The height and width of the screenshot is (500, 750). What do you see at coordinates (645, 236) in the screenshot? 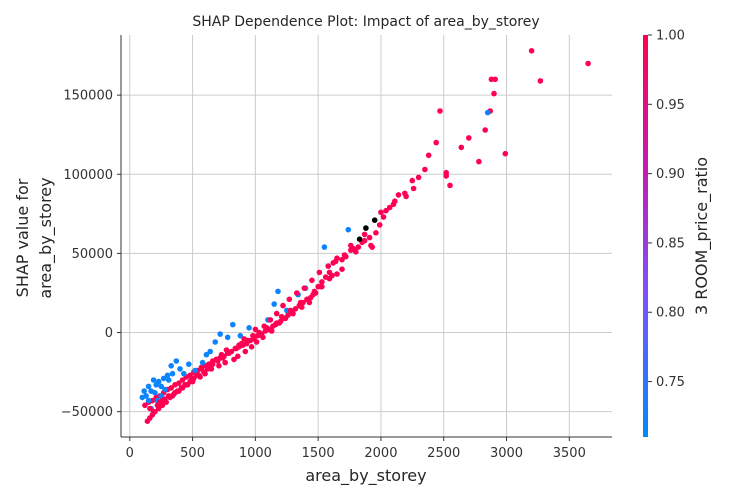
I see `colorbar` at bounding box center [645, 236].